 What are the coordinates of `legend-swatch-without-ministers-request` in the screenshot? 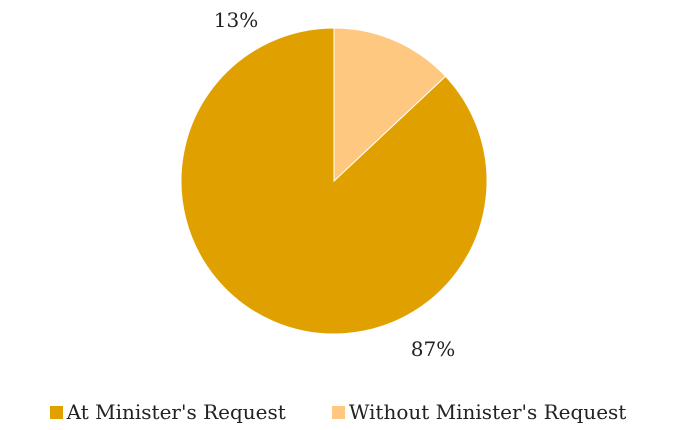 It's located at (338, 412).